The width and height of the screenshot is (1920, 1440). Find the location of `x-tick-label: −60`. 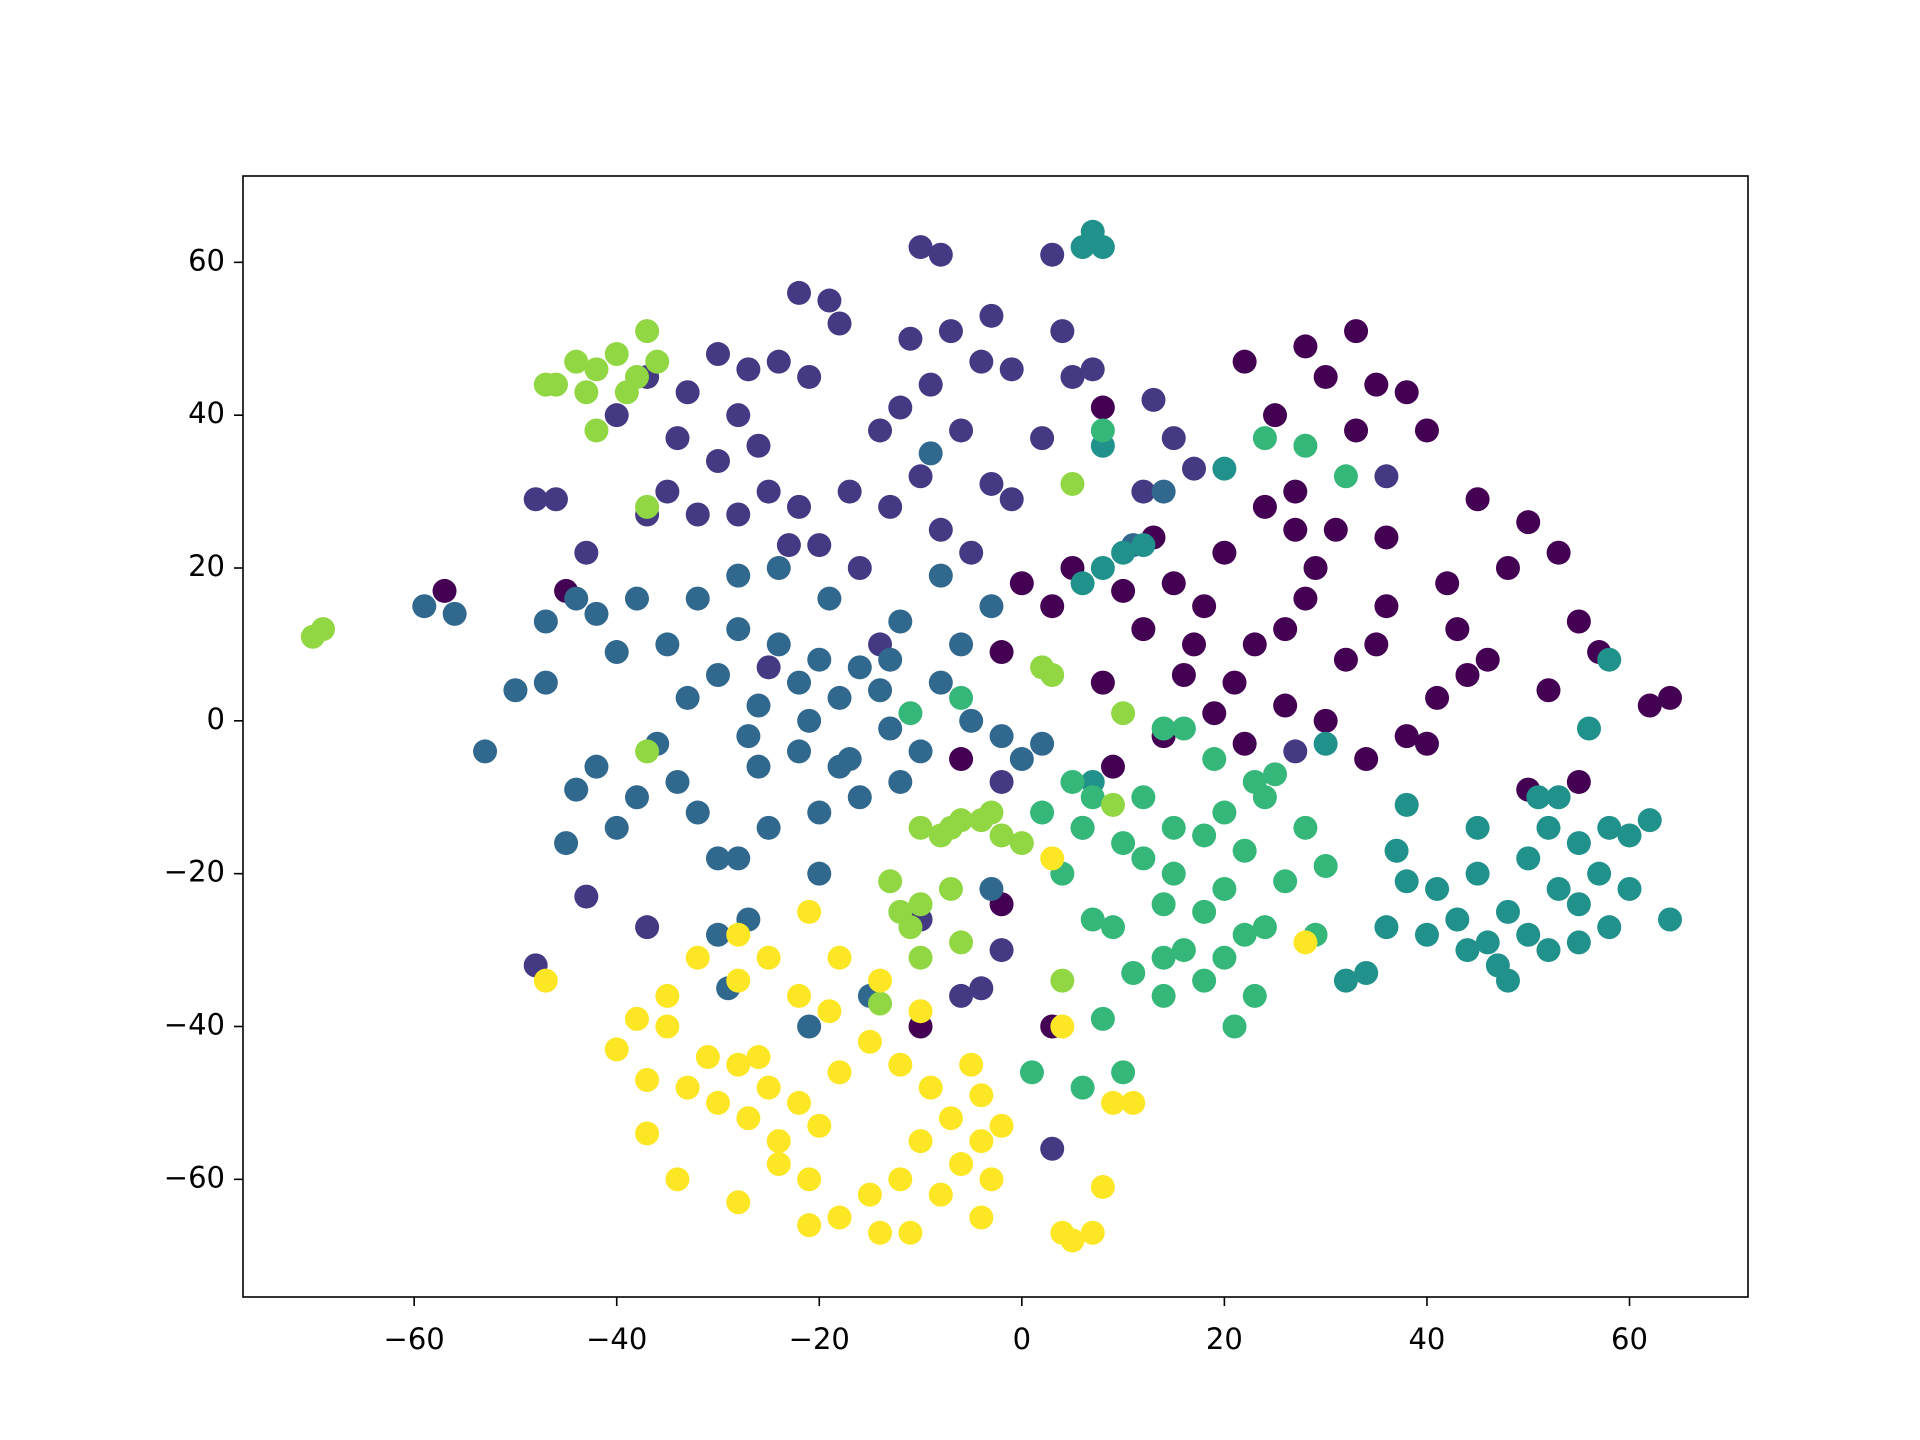

x-tick-label: −60 is located at coordinates (414, 1339).